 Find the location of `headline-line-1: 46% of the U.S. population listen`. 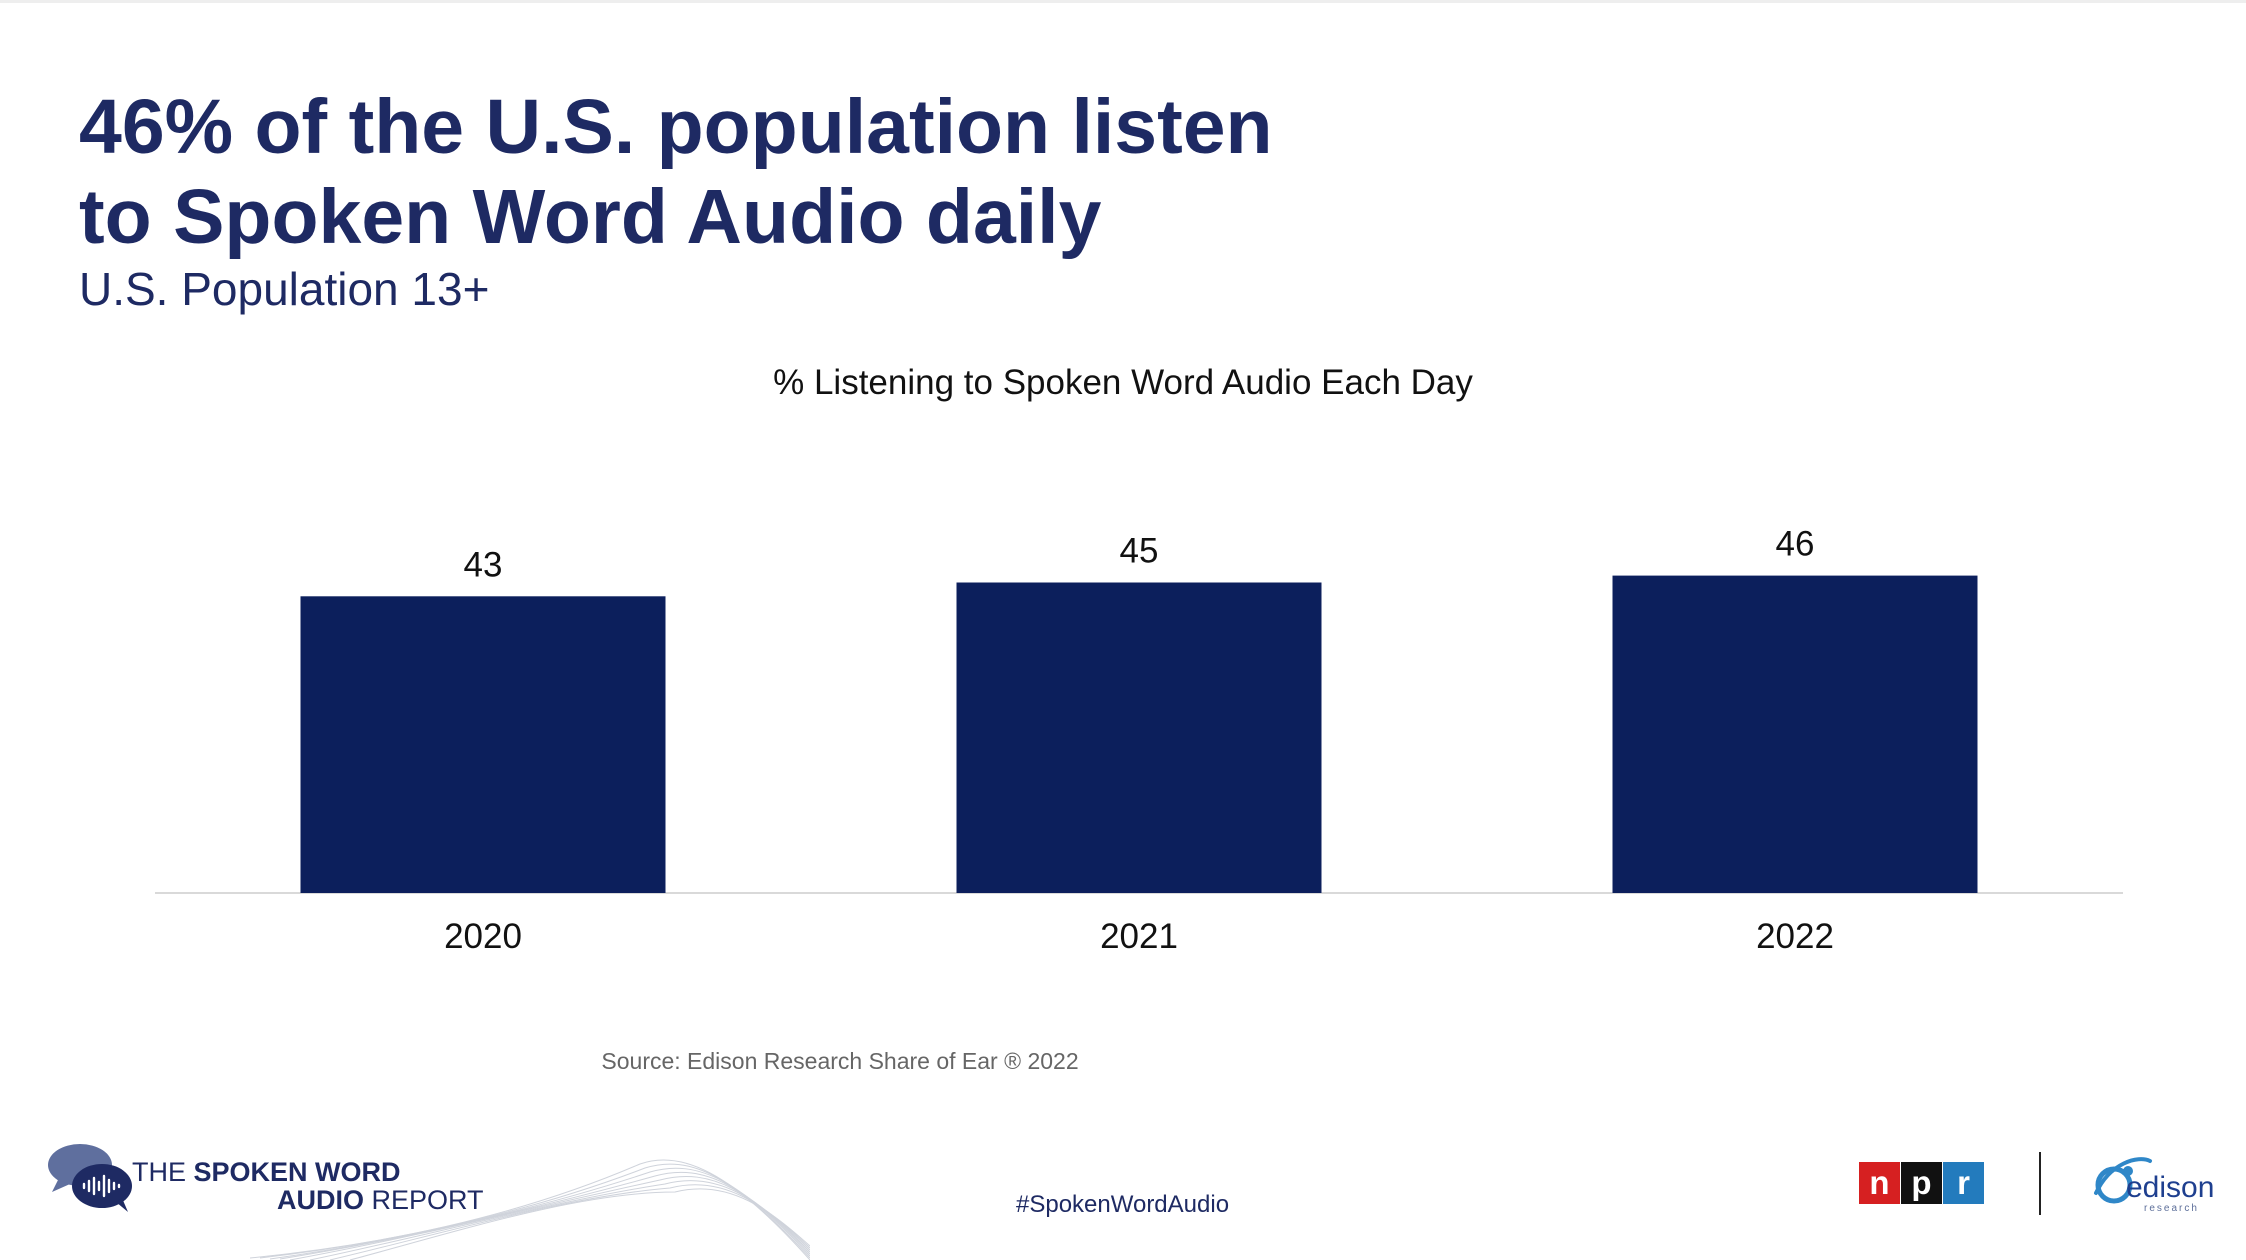

headline-line-1: 46% of the U.S. population listen is located at coordinates (676, 127).